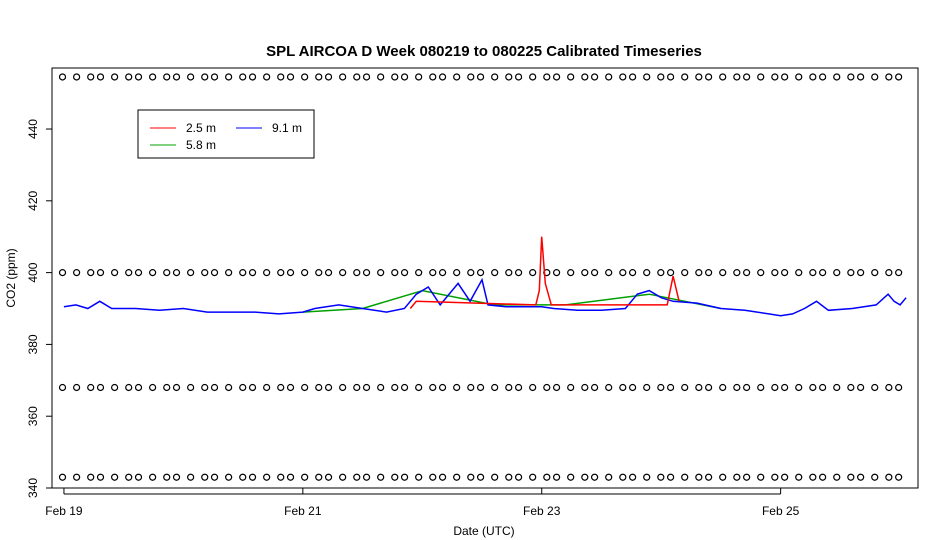 The image size is (936, 540). I want to click on y-tick-label-0: 340, so click(33, 488).